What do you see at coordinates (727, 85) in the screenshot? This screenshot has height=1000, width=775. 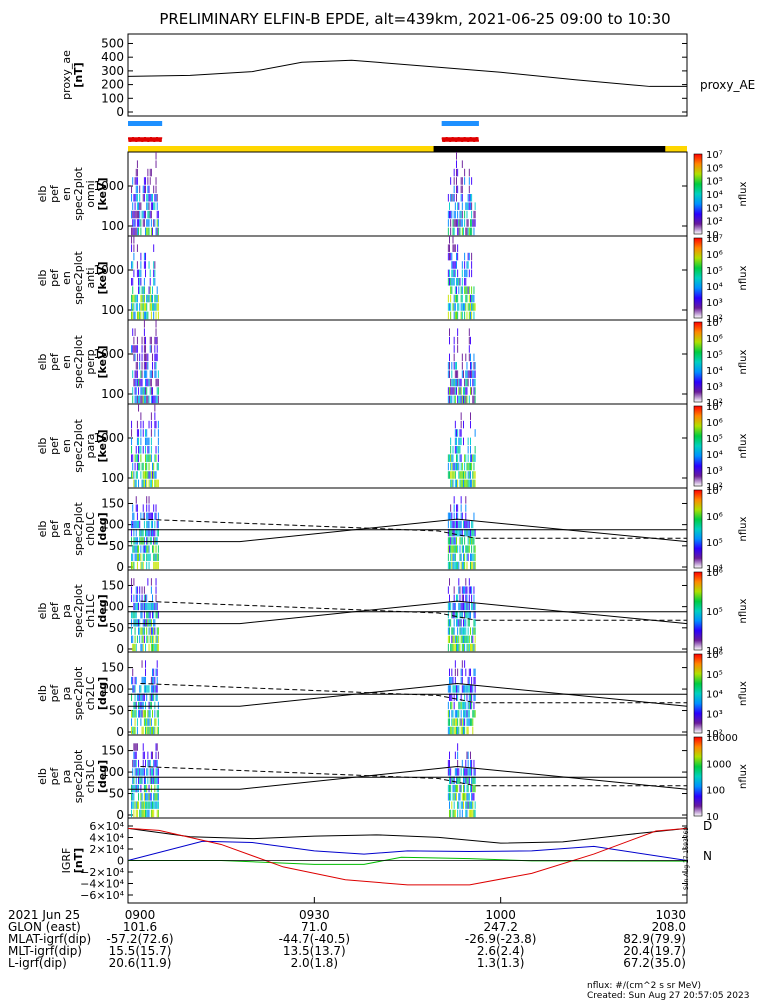 I see `proxy-ae-side-label: proxy_AE` at bounding box center [727, 85].